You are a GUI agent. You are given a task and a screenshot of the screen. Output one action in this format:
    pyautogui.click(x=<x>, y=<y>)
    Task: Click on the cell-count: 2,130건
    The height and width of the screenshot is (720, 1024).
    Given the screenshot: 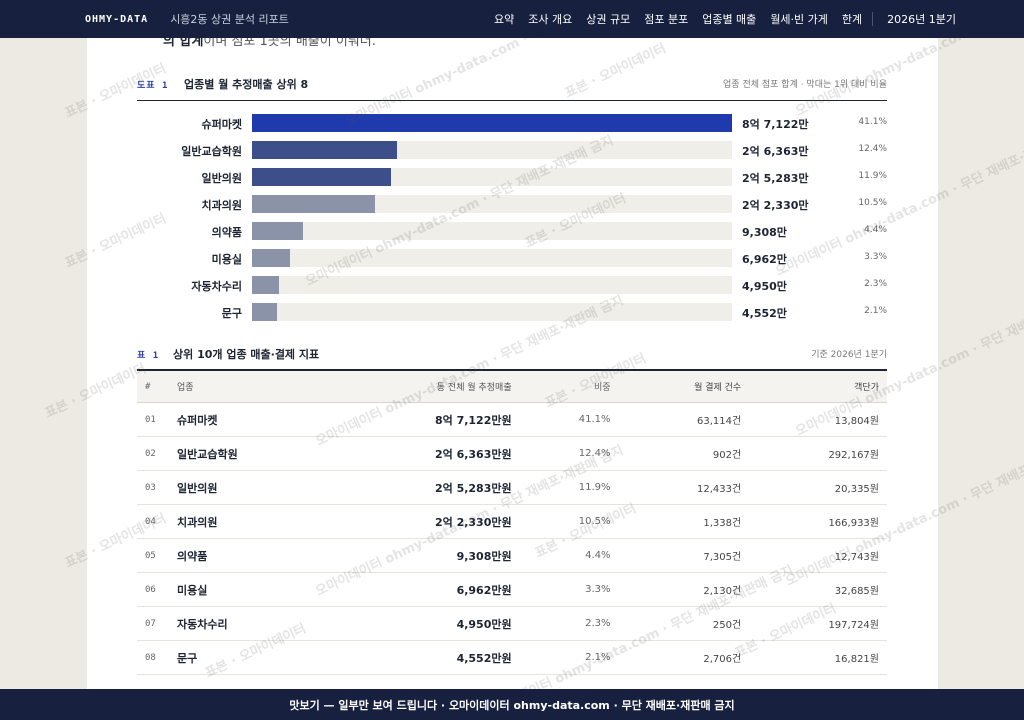 What is the action you would take?
    pyautogui.click(x=684, y=589)
    